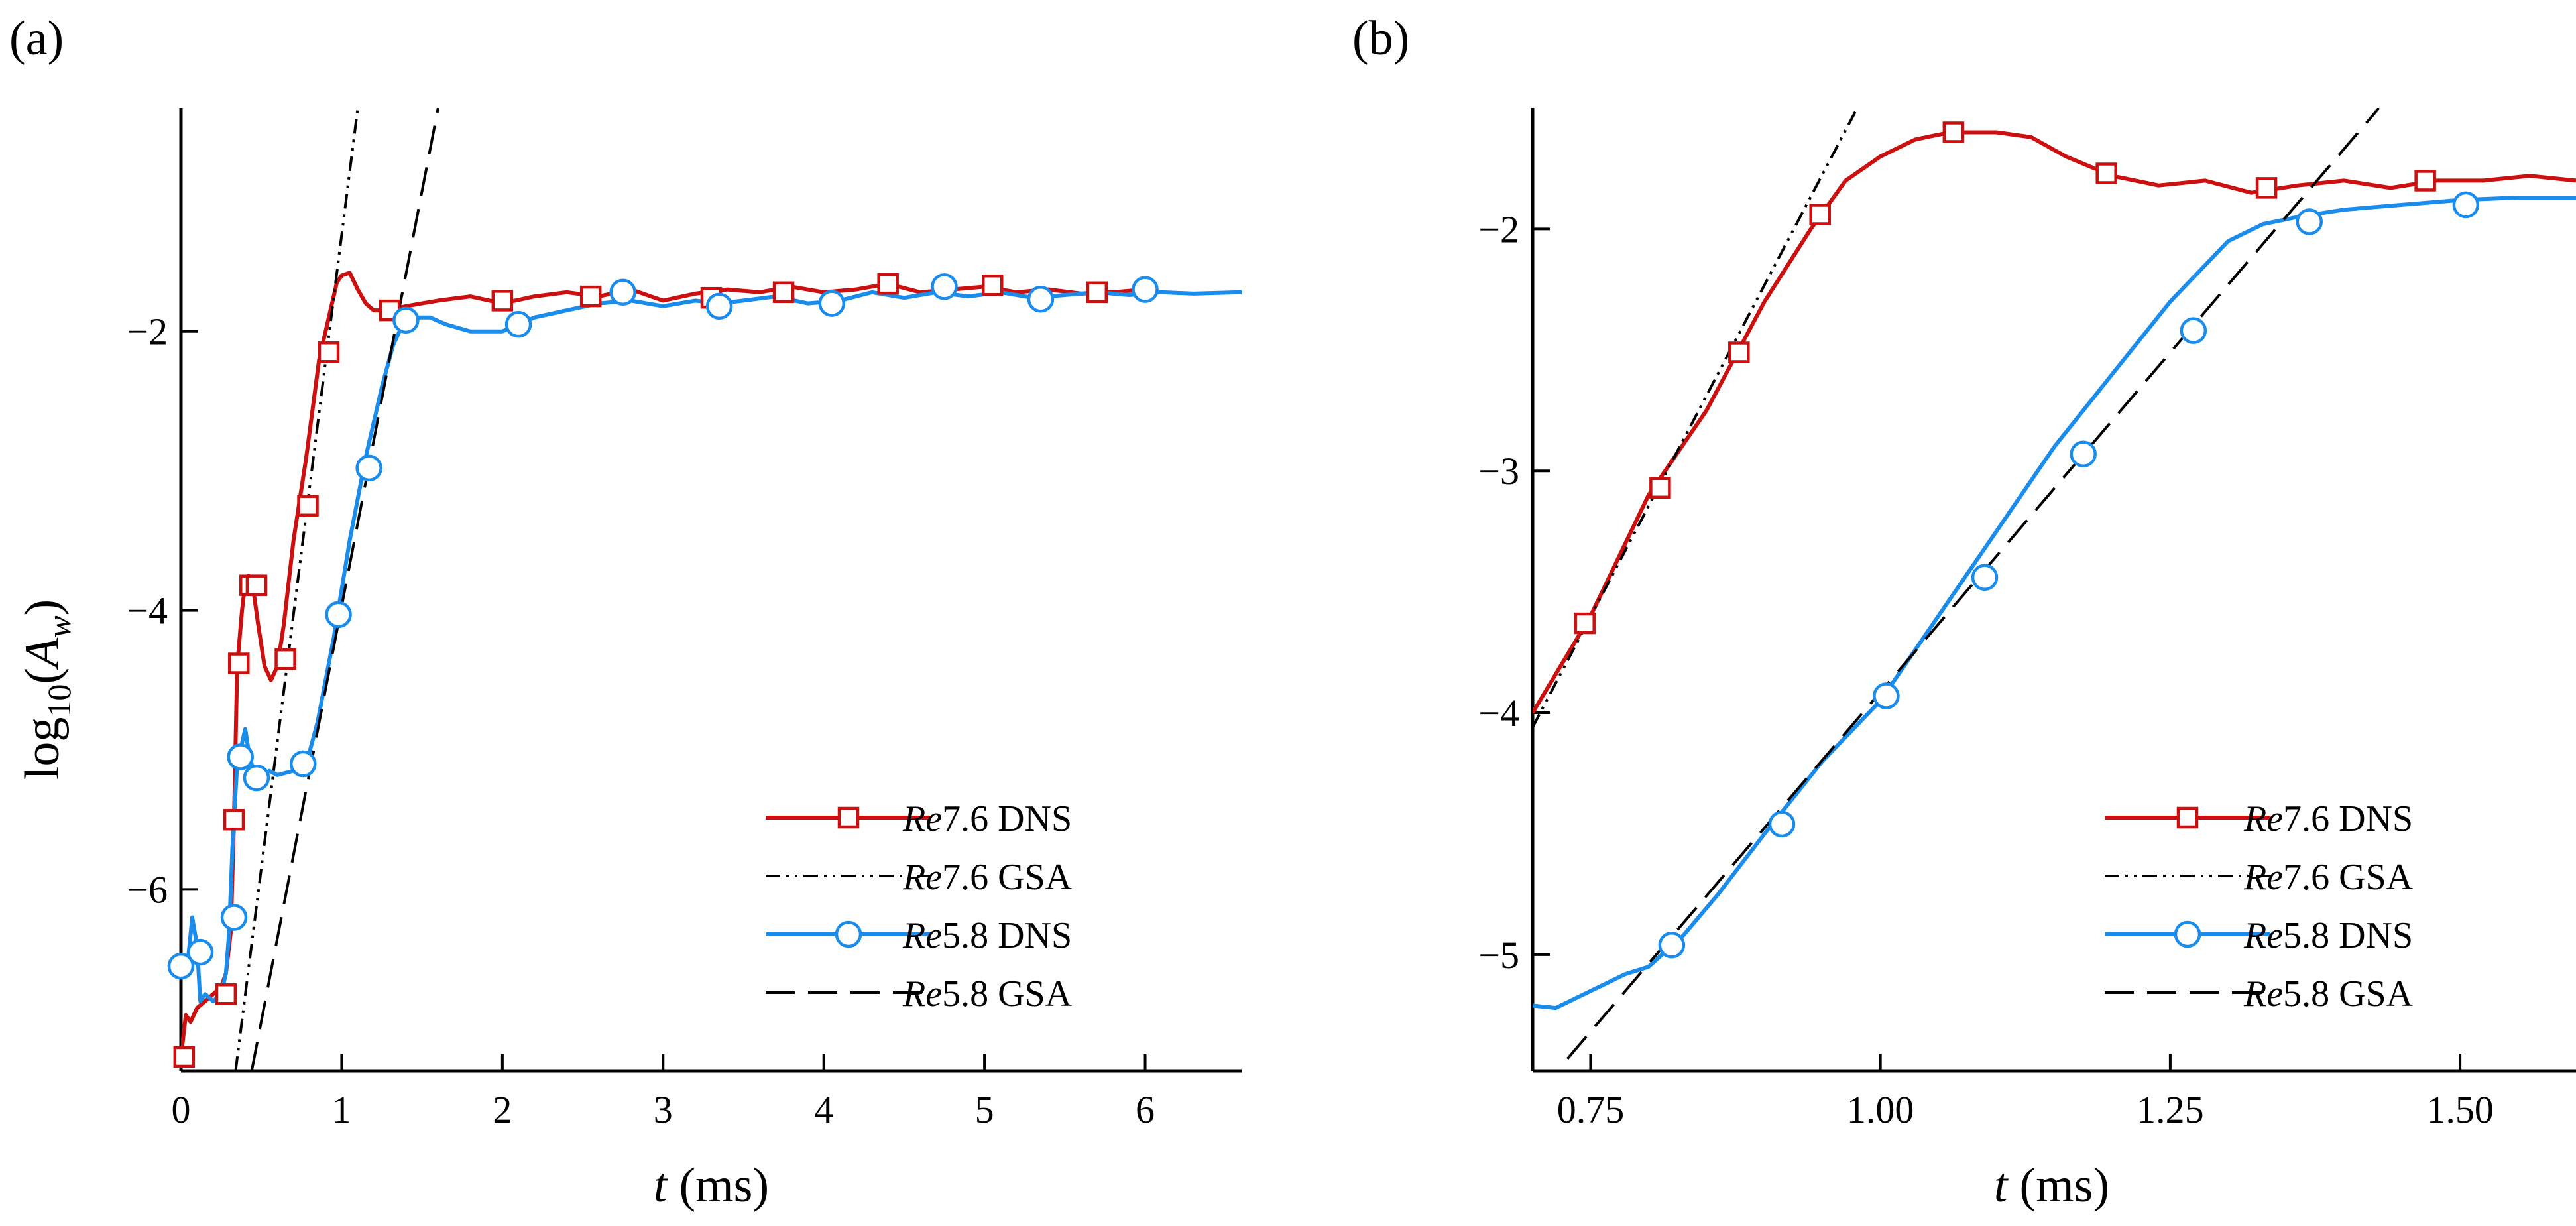 The height and width of the screenshot is (1226, 2576). I want to click on y-axis-label: log10(Aw), so click(47, 689).